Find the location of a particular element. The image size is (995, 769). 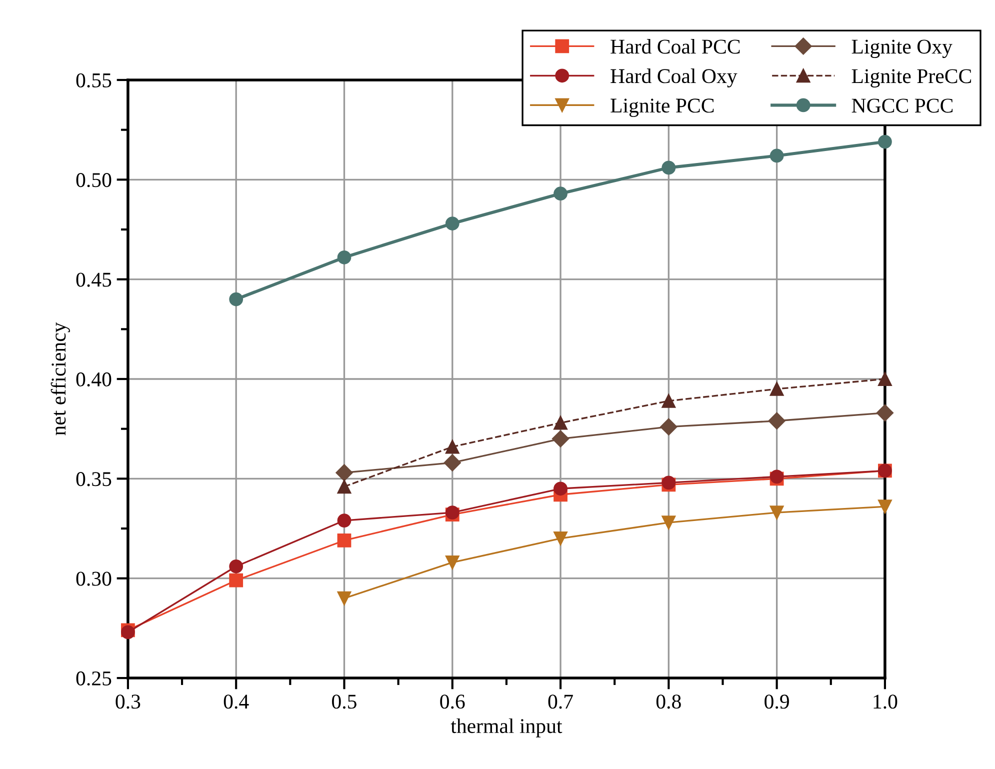

x-axis-title: thermal input is located at coordinates (506, 728).